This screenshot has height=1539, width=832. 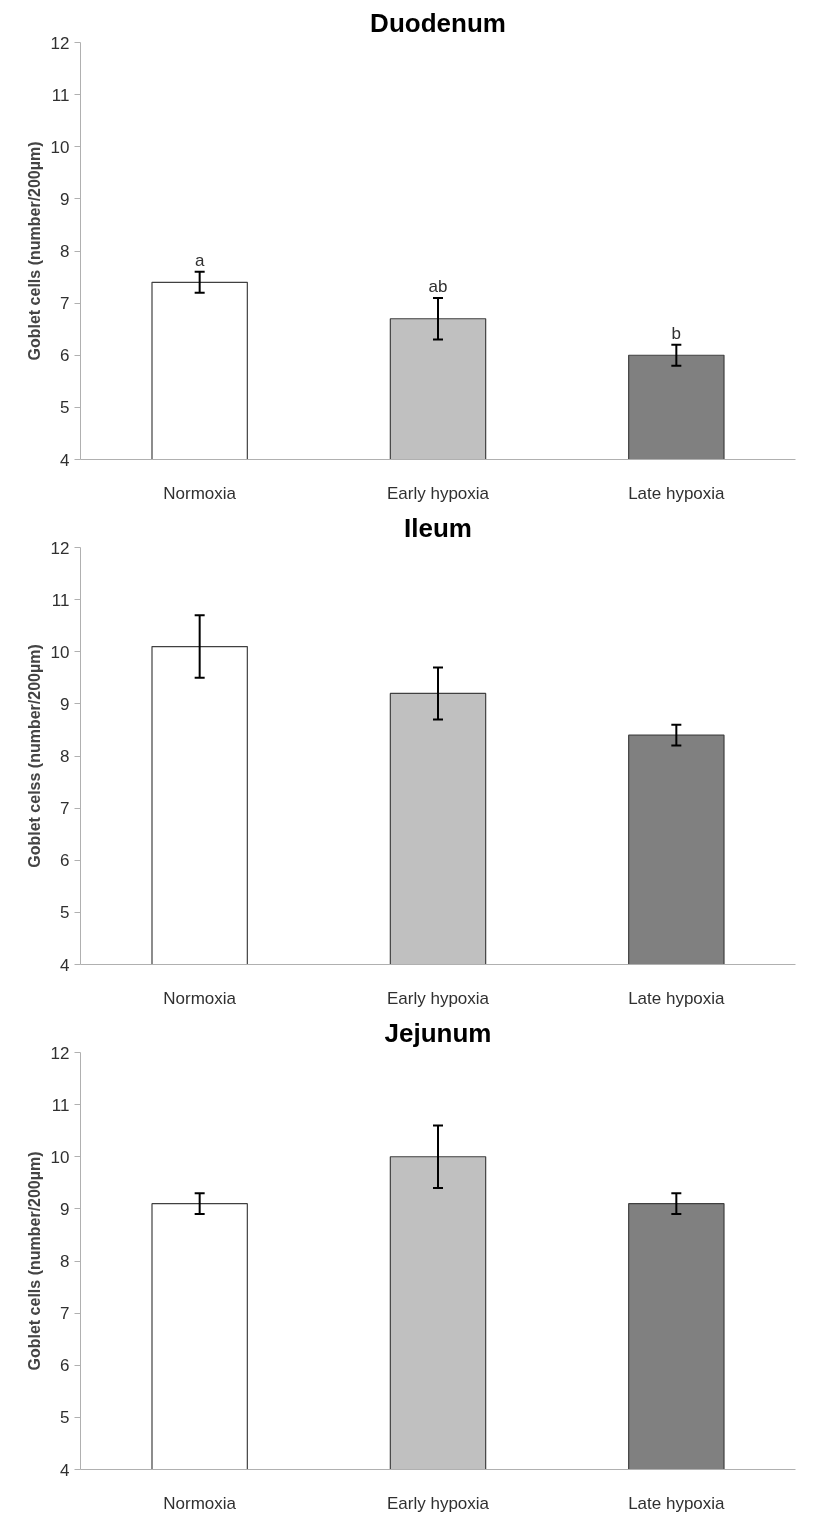 What do you see at coordinates (199, 260) in the screenshot?
I see `annotation: a` at bounding box center [199, 260].